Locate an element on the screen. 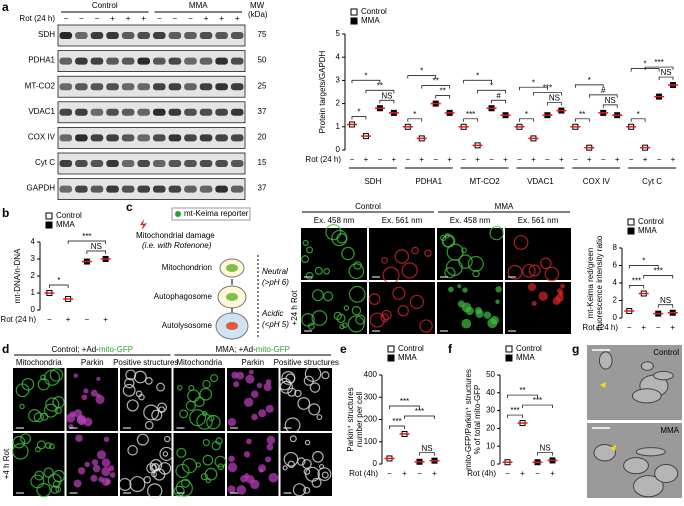 The height and width of the screenshot is (506, 684). micrograph is located at coordinates (199, 399).